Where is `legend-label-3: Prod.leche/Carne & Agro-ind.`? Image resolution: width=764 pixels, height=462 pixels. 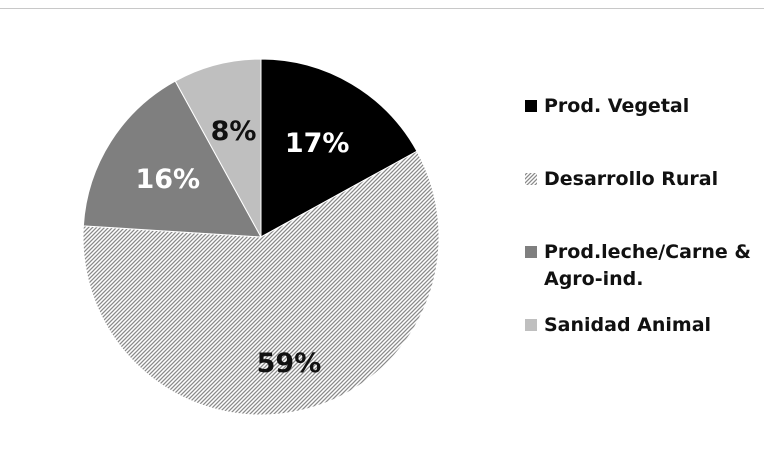 legend-label-3: Prod.leche/Carne & Agro-ind. is located at coordinates (647, 265).